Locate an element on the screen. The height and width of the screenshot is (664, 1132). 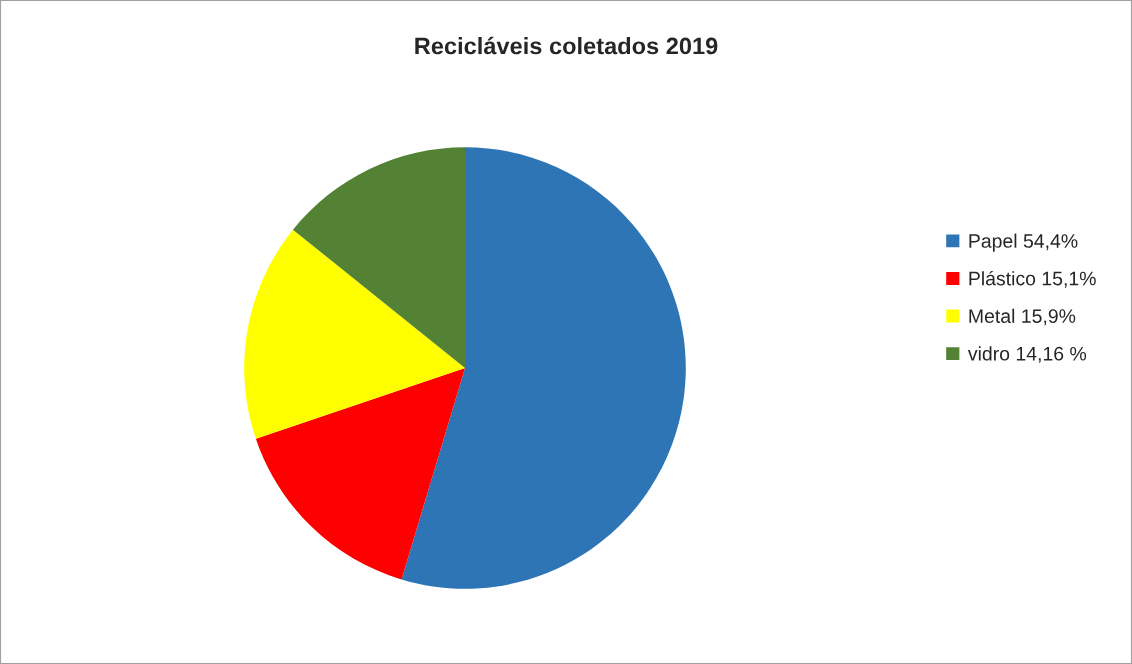
legend-label: vidro 14,16 % is located at coordinates (1027, 354).